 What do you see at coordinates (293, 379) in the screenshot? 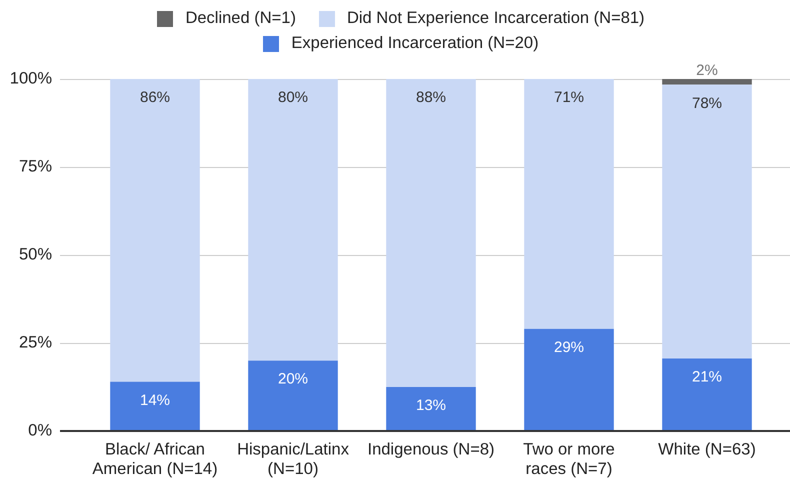
I see `data-label: 20%` at bounding box center [293, 379].